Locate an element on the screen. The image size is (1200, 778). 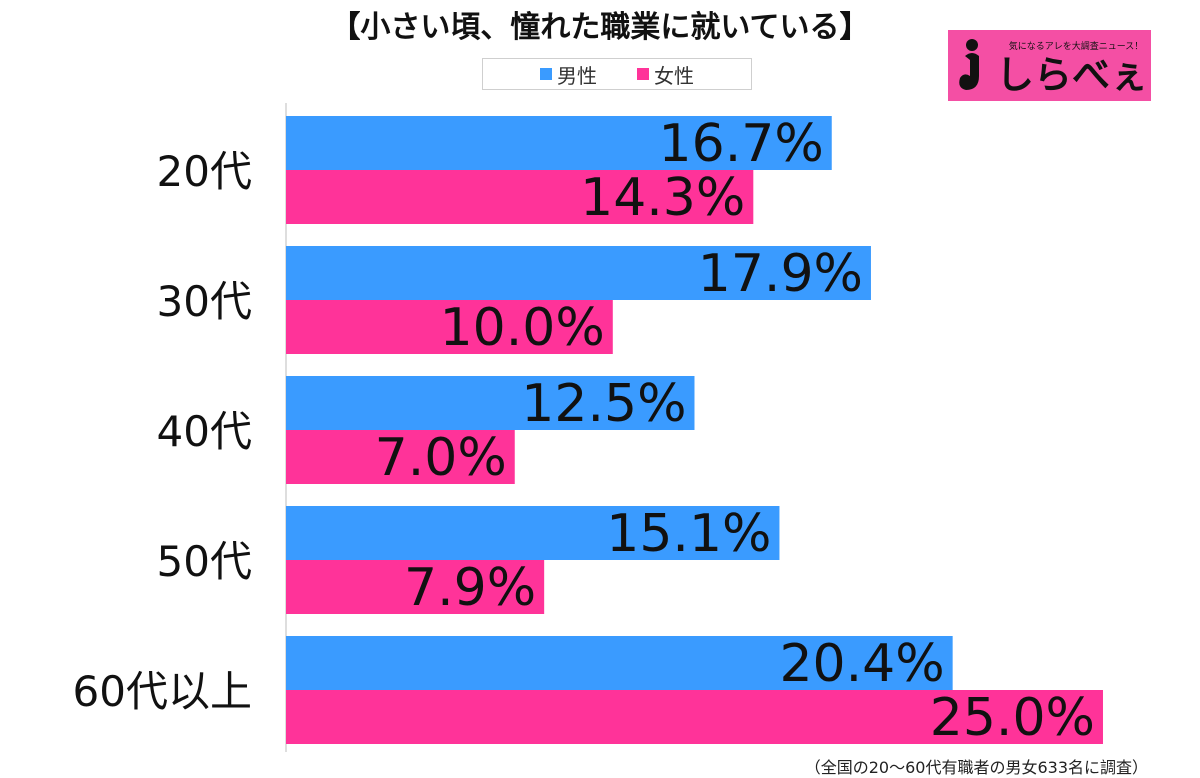
logo-i-icon is located at coordinates (969, 64).